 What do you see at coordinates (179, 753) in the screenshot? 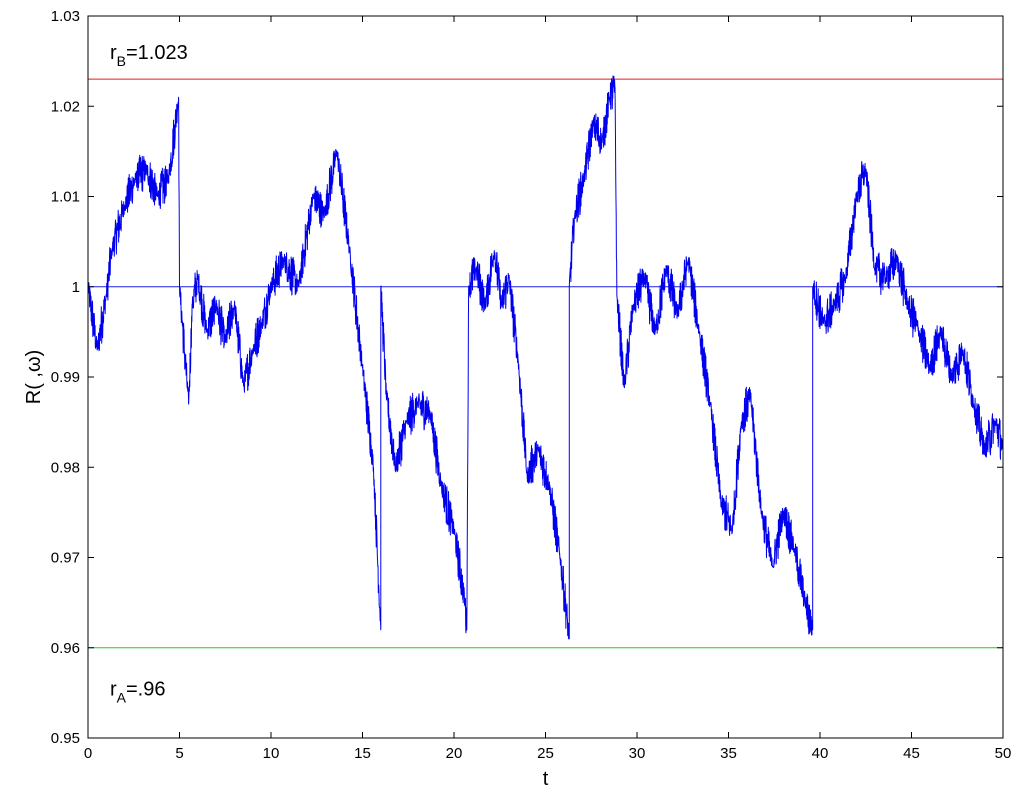
I see `x-tick-label: 5` at bounding box center [179, 753].